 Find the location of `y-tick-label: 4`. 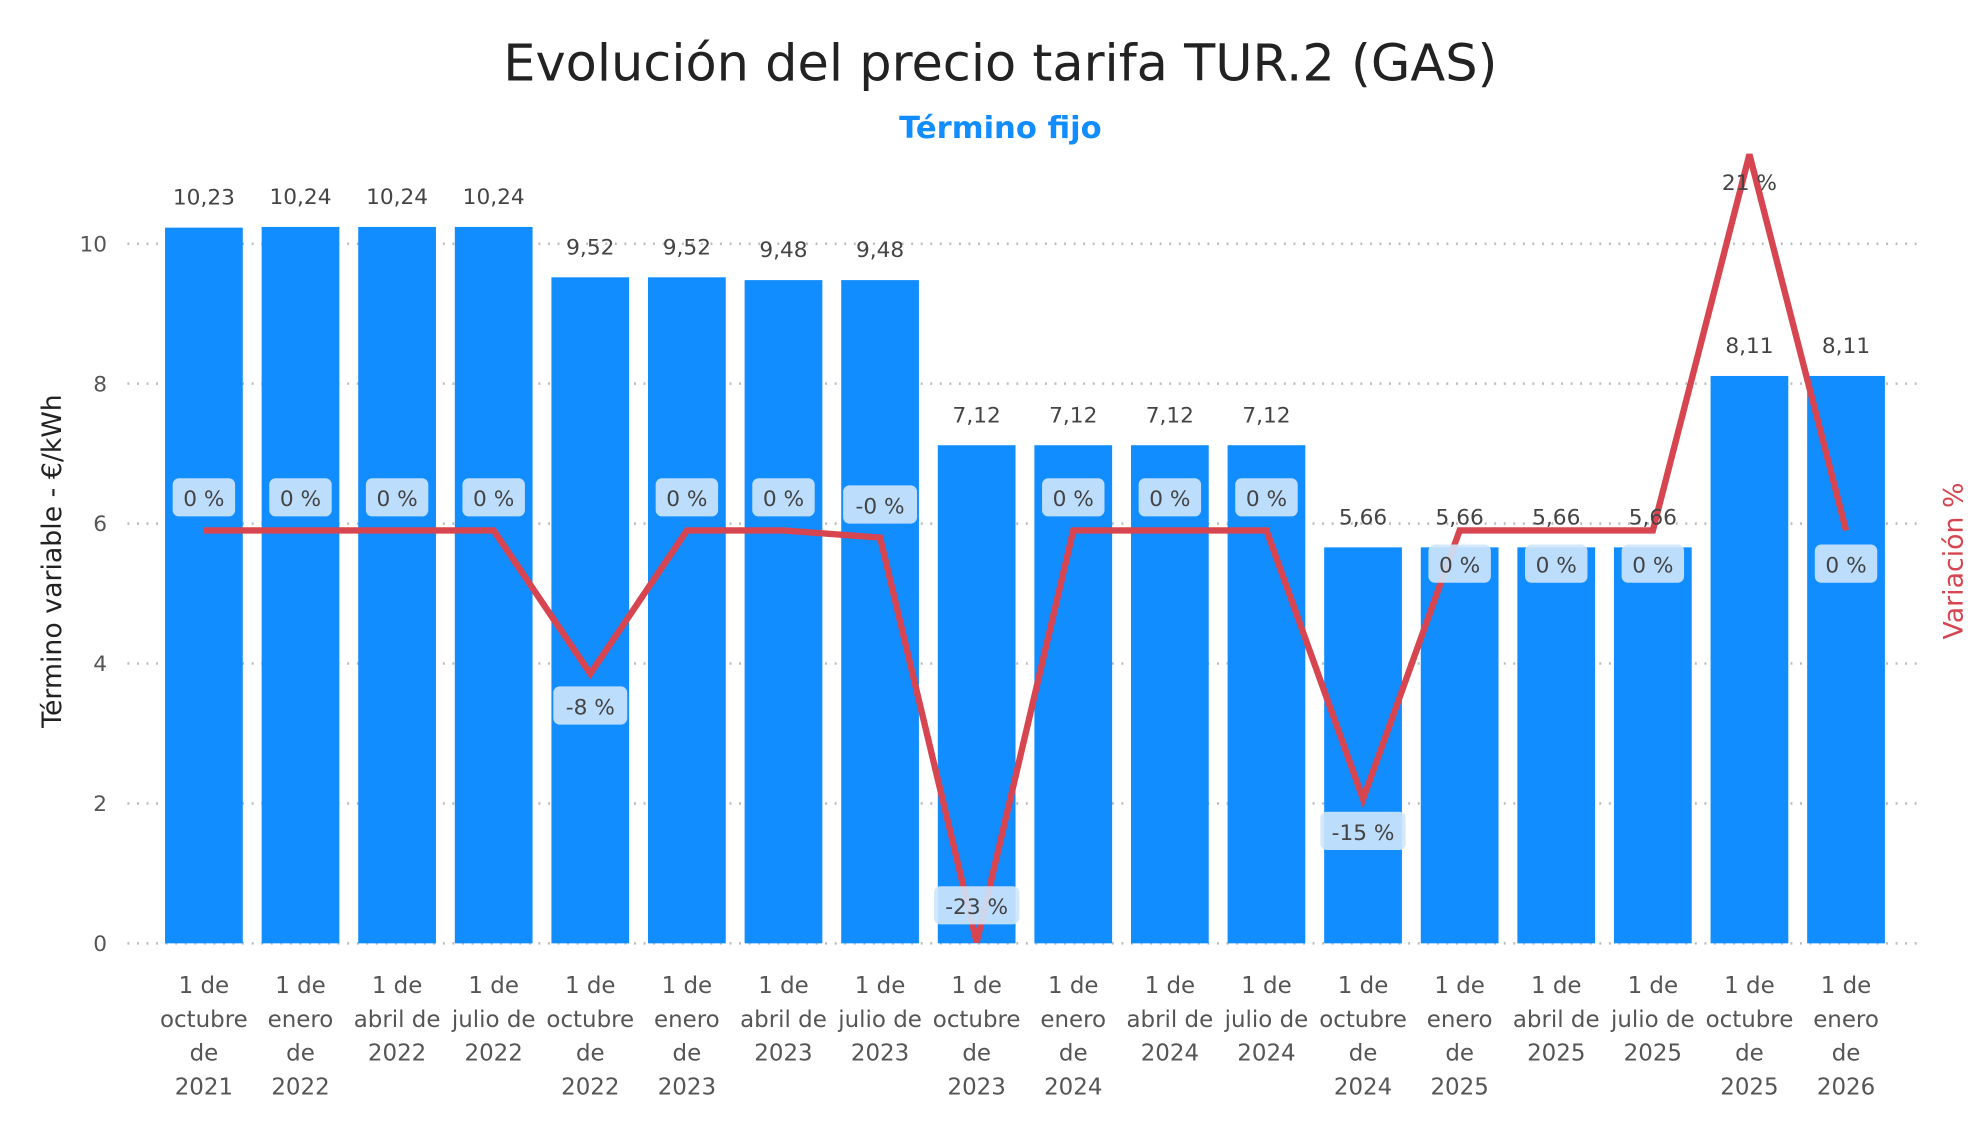

y-tick-label: 4 is located at coordinates (100, 664).